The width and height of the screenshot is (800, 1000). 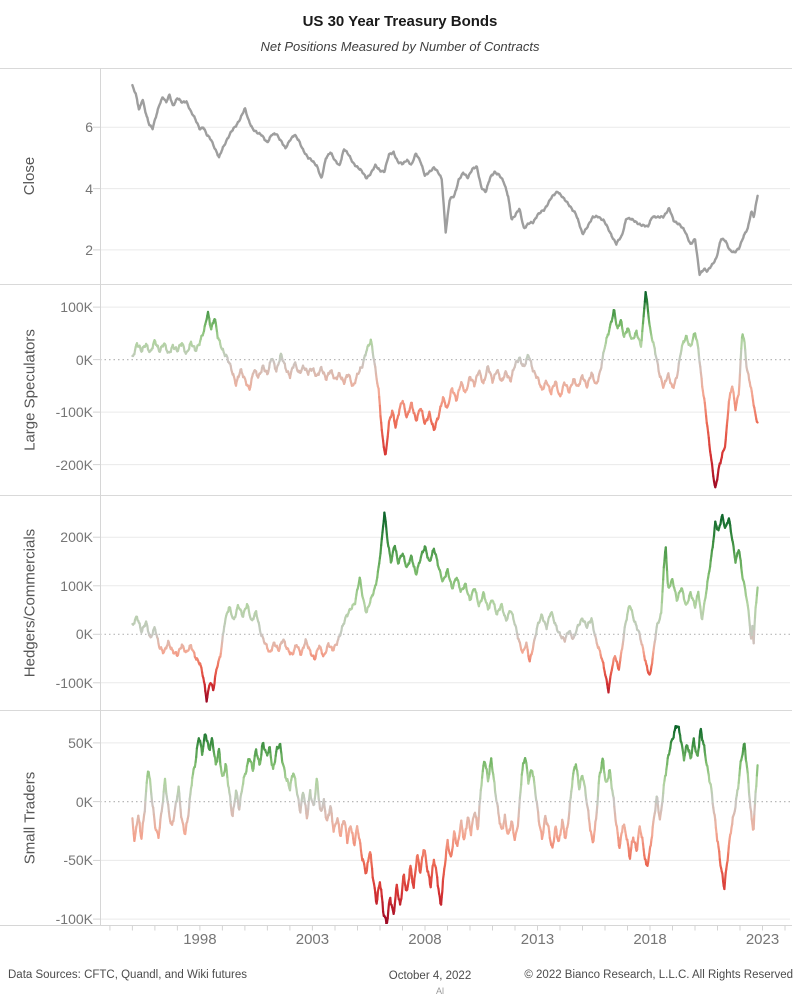 What do you see at coordinates (76, 585) in the screenshot?
I see `y-tick-label-hedgers-commercials: 100K` at bounding box center [76, 585].